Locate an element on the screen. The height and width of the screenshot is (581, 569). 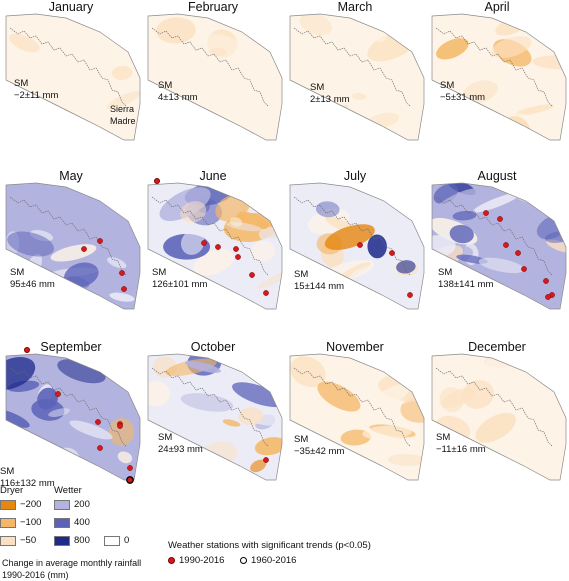
legend-bin-label: −100 is located at coordinates (31, 522).